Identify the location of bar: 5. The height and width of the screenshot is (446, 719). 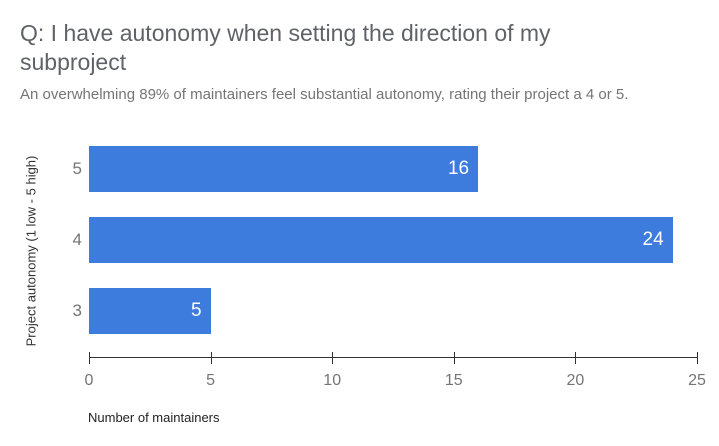
(150, 311).